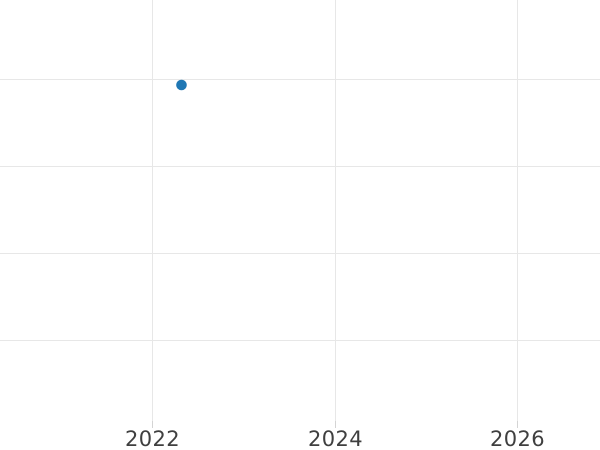  I want to click on x-tick-label: 2022, so click(152, 438).